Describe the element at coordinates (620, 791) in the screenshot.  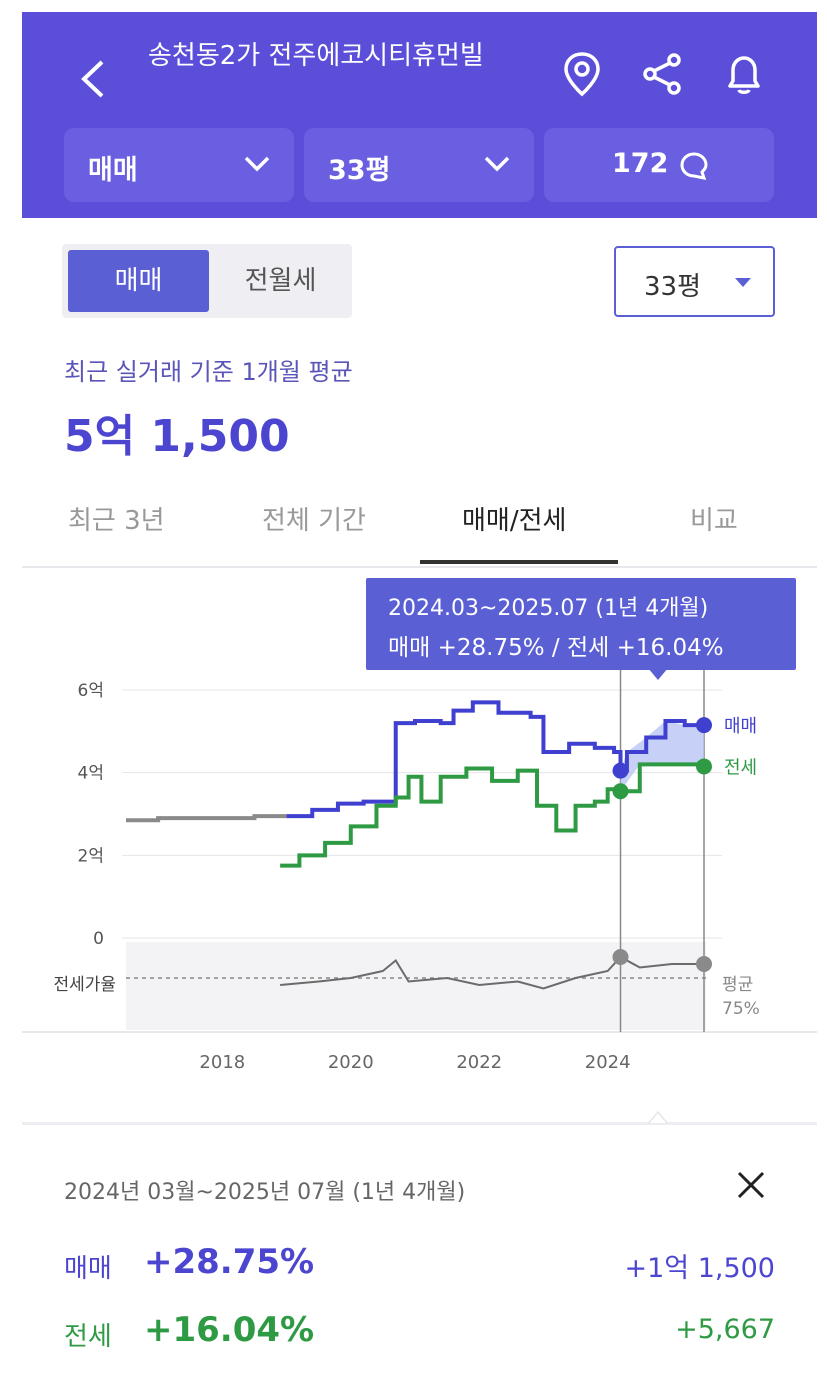
I see `lease-range-start-dot` at that location.